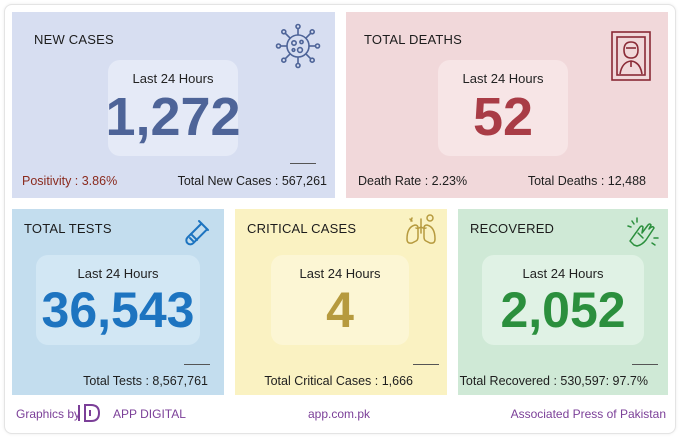  What do you see at coordinates (421, 229) in the screenshot?
I see `lungs-icon` at bounding box center [421, 229].